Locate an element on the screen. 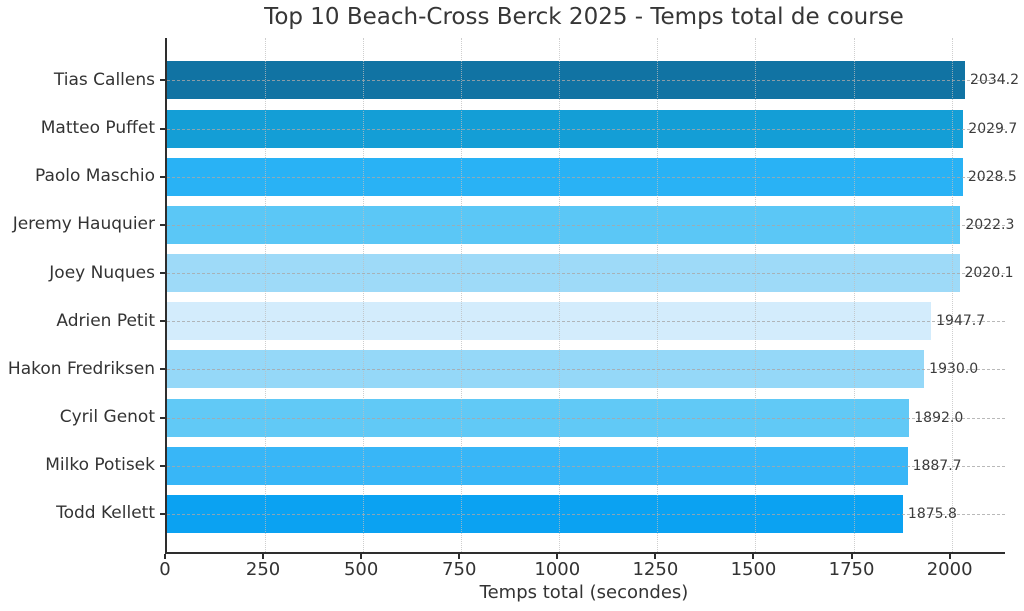 The image size is (1024, 611). value-label: 2028.5 is located at coordinates (992, 176).